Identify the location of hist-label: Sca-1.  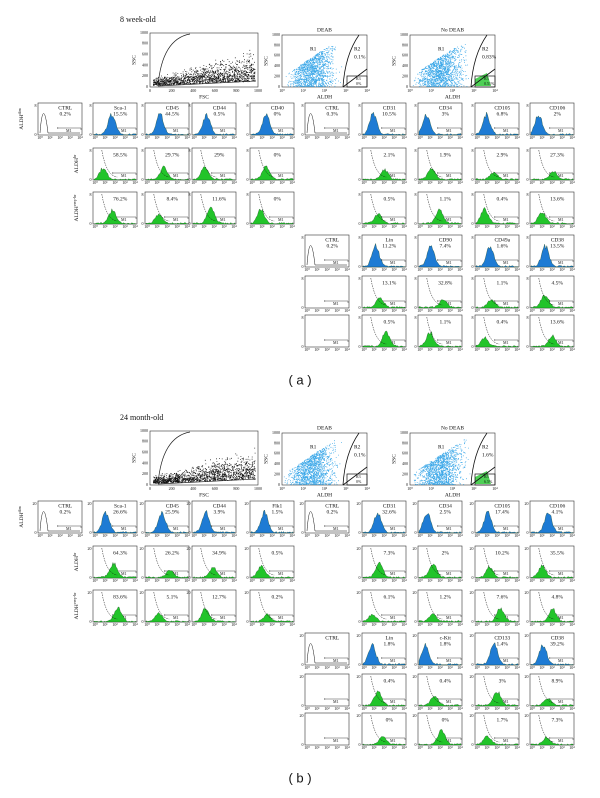
(120, 506).